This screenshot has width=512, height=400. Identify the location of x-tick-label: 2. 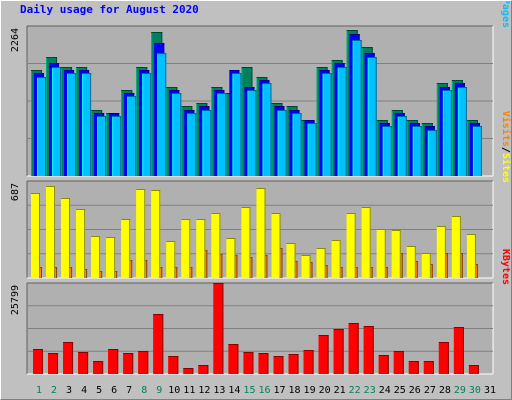
(54, 390).